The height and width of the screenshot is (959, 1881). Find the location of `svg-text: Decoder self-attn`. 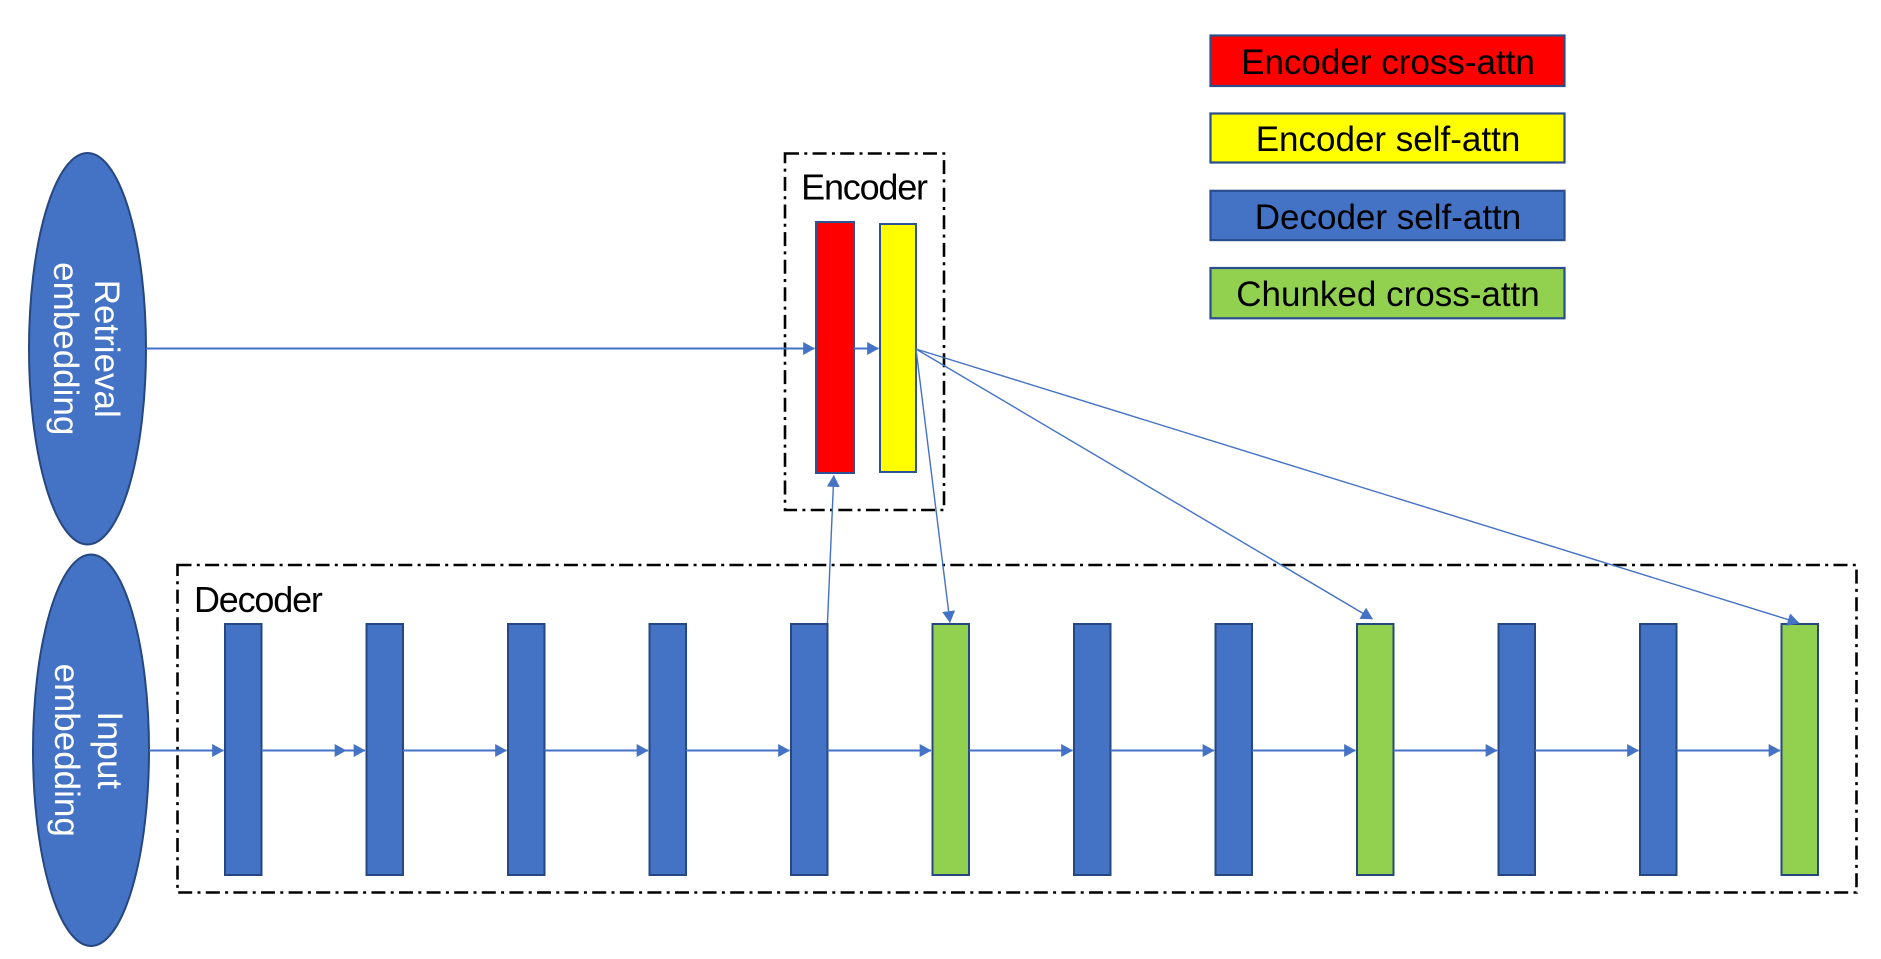

svg-text: Decoder self-attn is located at coordinates (1388, 217).